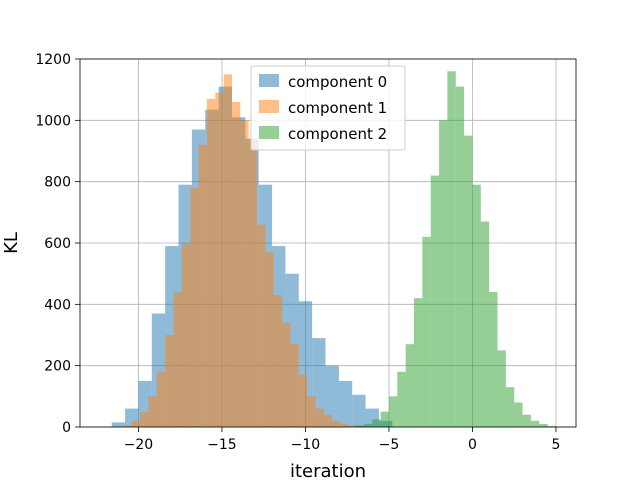 The image size is (640, 484). What do you see at coordinates (11, 243) in the screenshot?
I see `y-axis-label: KL` at bounding box center [11, 243].